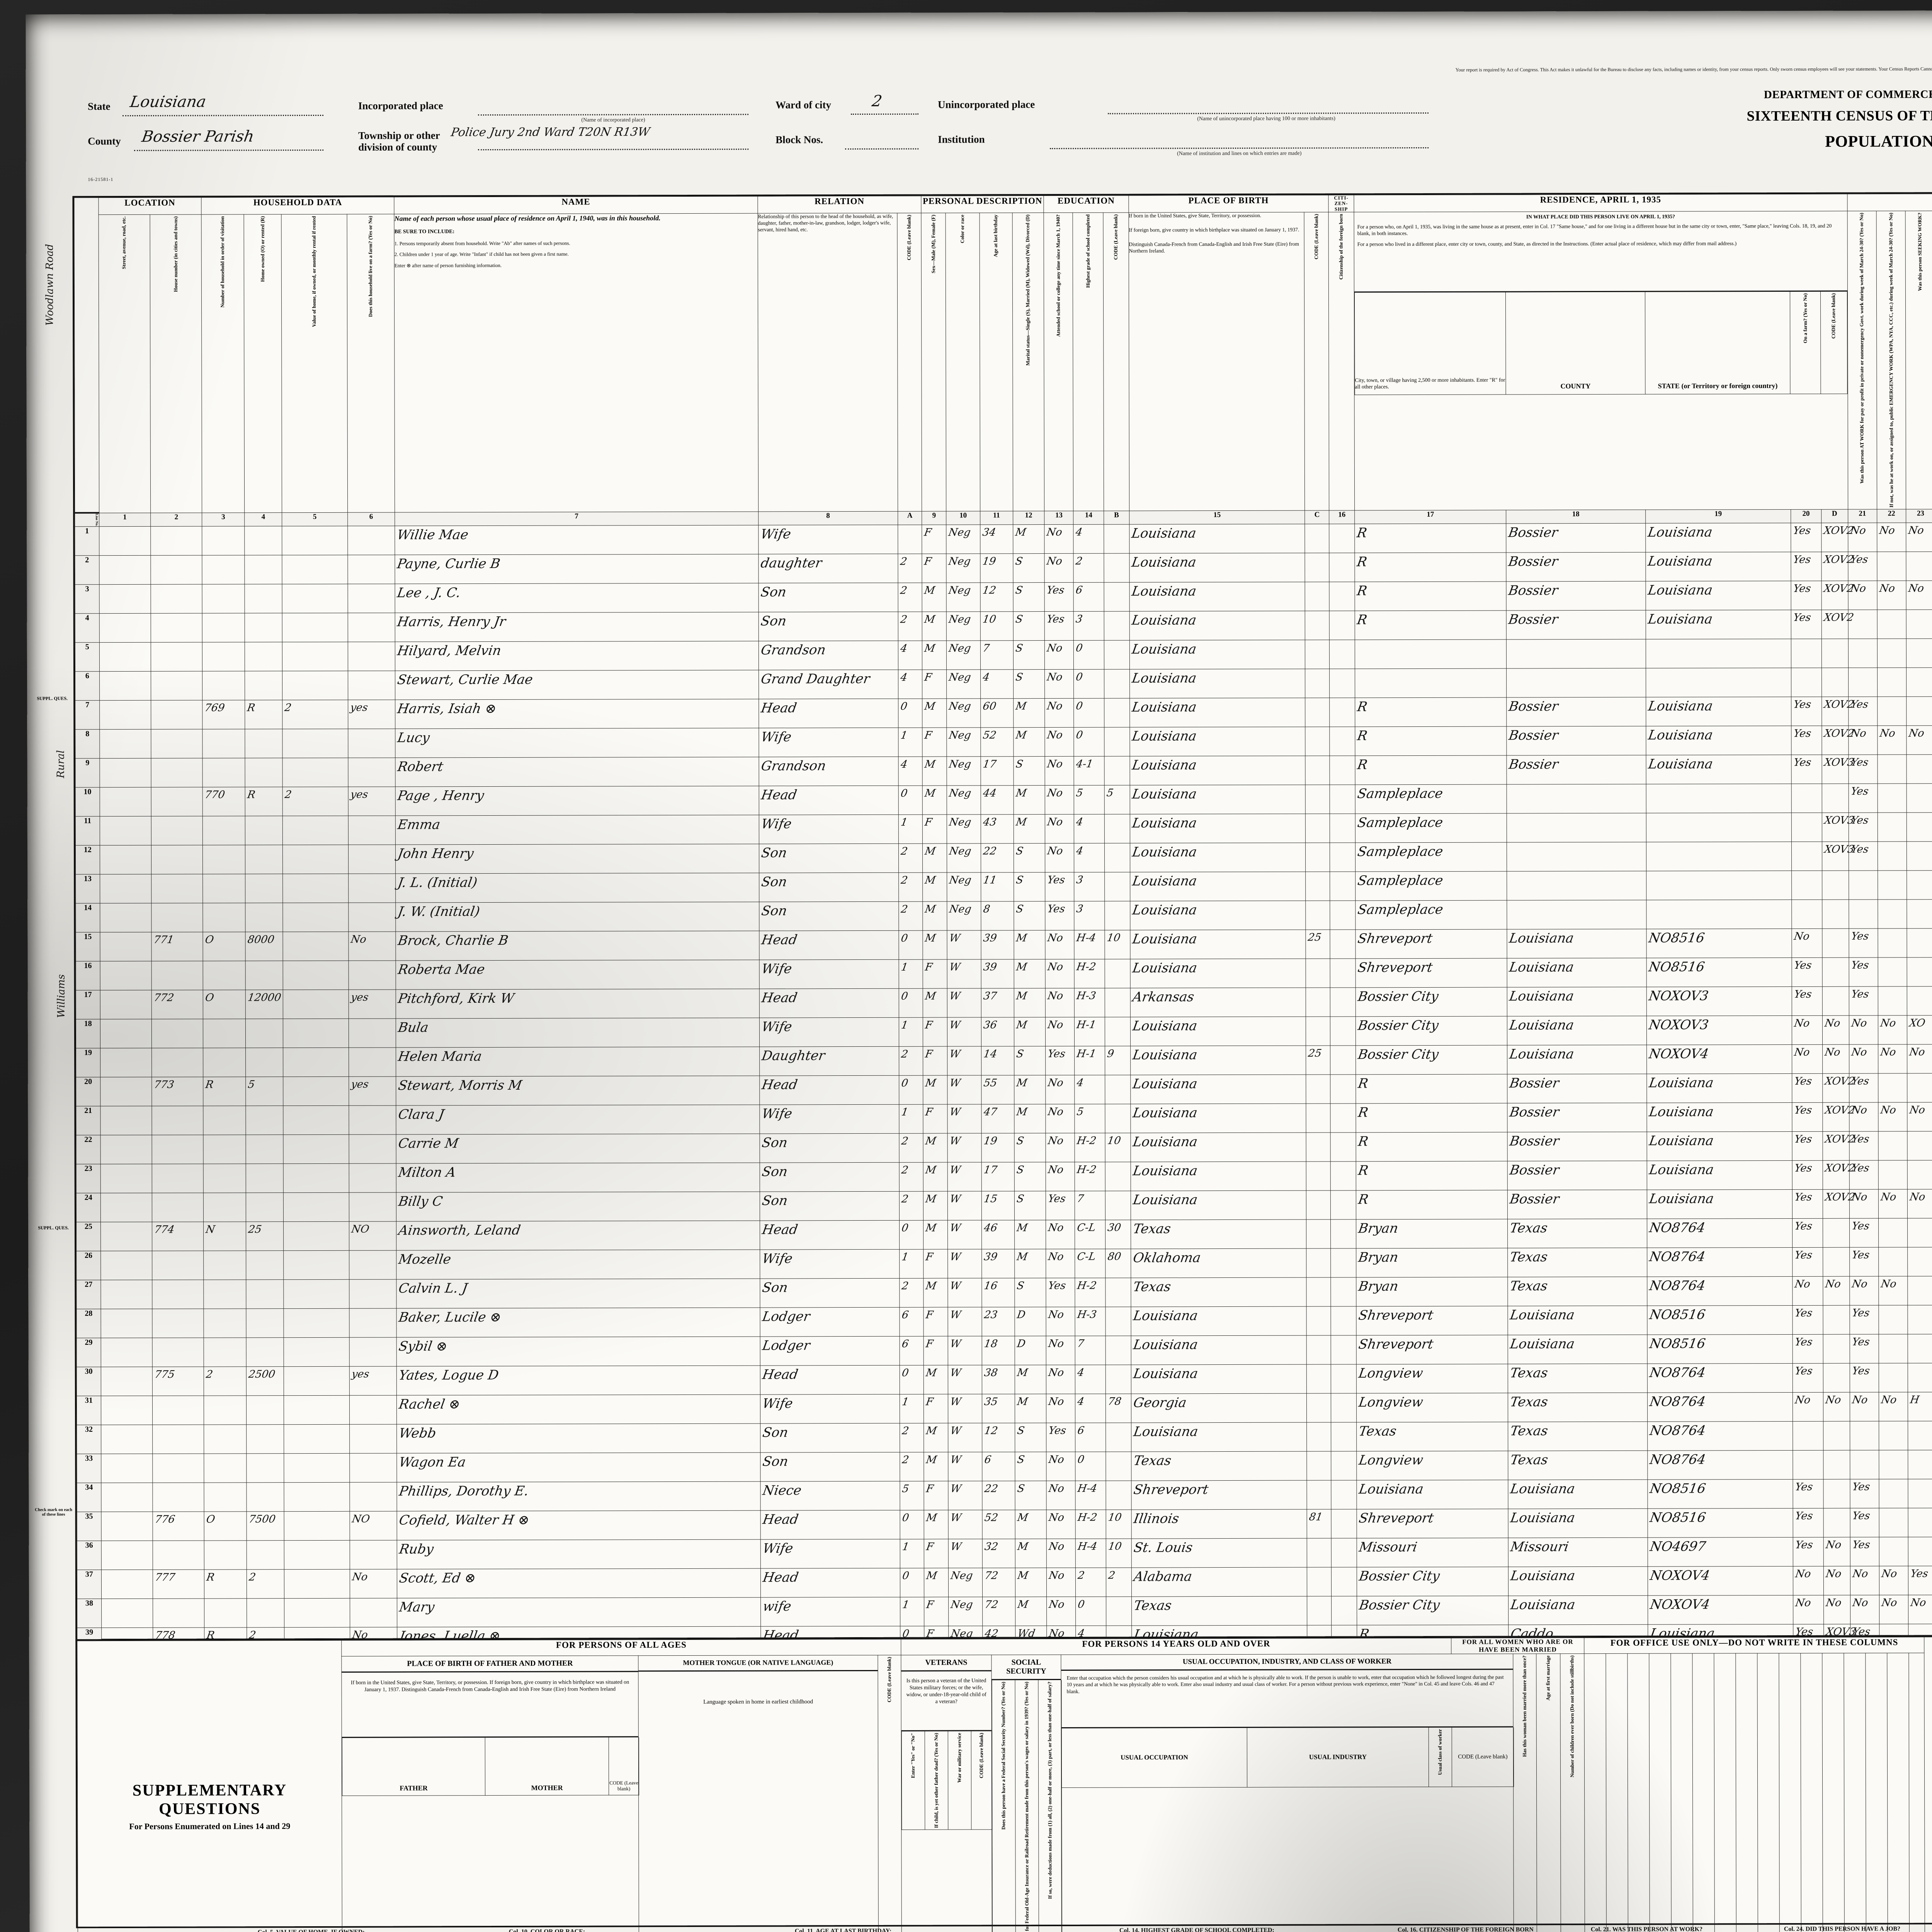 Image resolution: width=1932 pixels, height=1932 pixels. I want to click on cell-on-farm: NO, so click(372, 1236).